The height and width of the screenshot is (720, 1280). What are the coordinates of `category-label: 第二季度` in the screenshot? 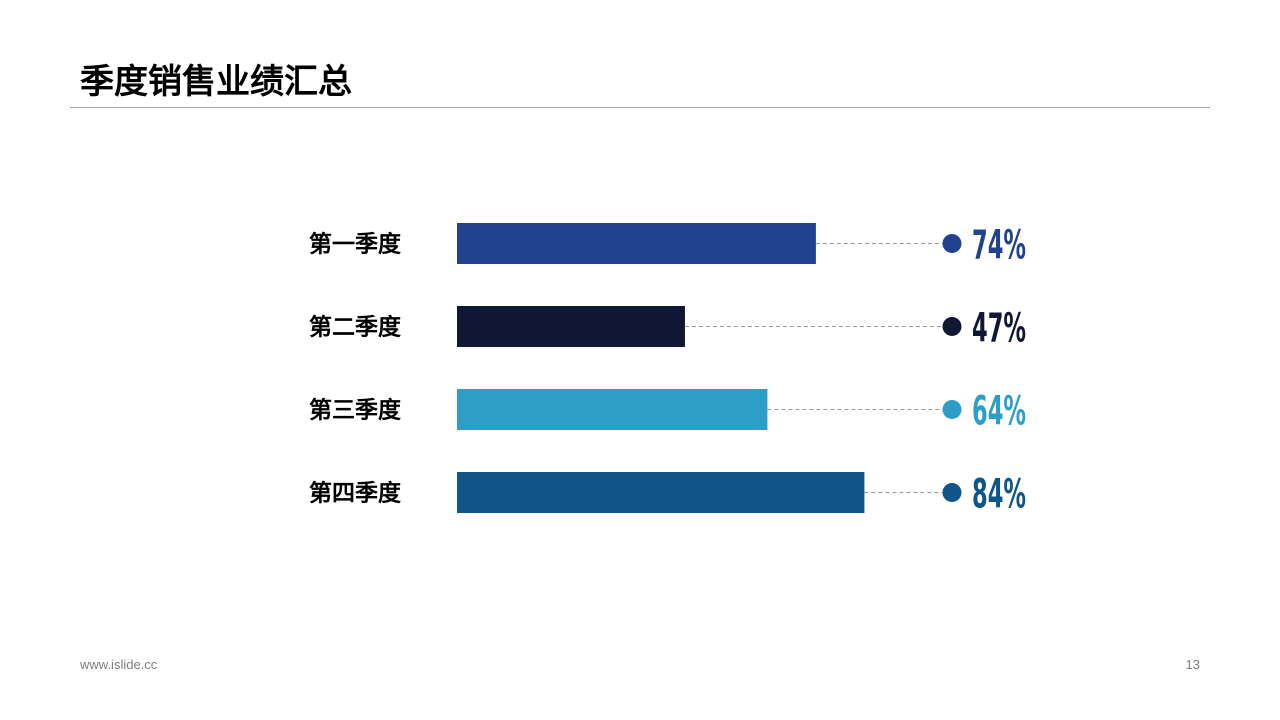 It's located at (355, 327).